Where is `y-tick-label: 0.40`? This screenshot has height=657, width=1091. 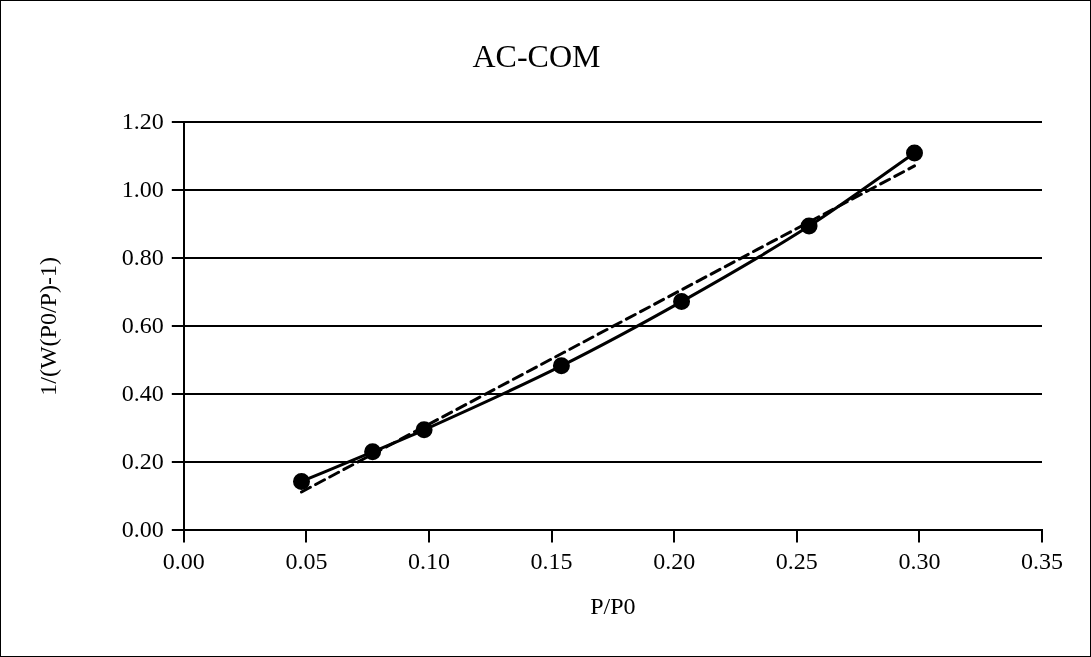 y-tick-label: 0.40 is located at coordinates (142, 392).